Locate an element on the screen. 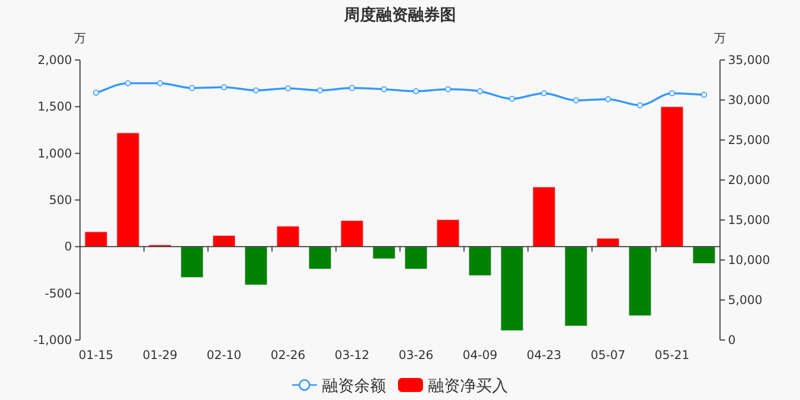 Image resolution: width=800 pixels, height=400 pixels. y2-tick-label: 25,000 is located at coordinates (749, 140).